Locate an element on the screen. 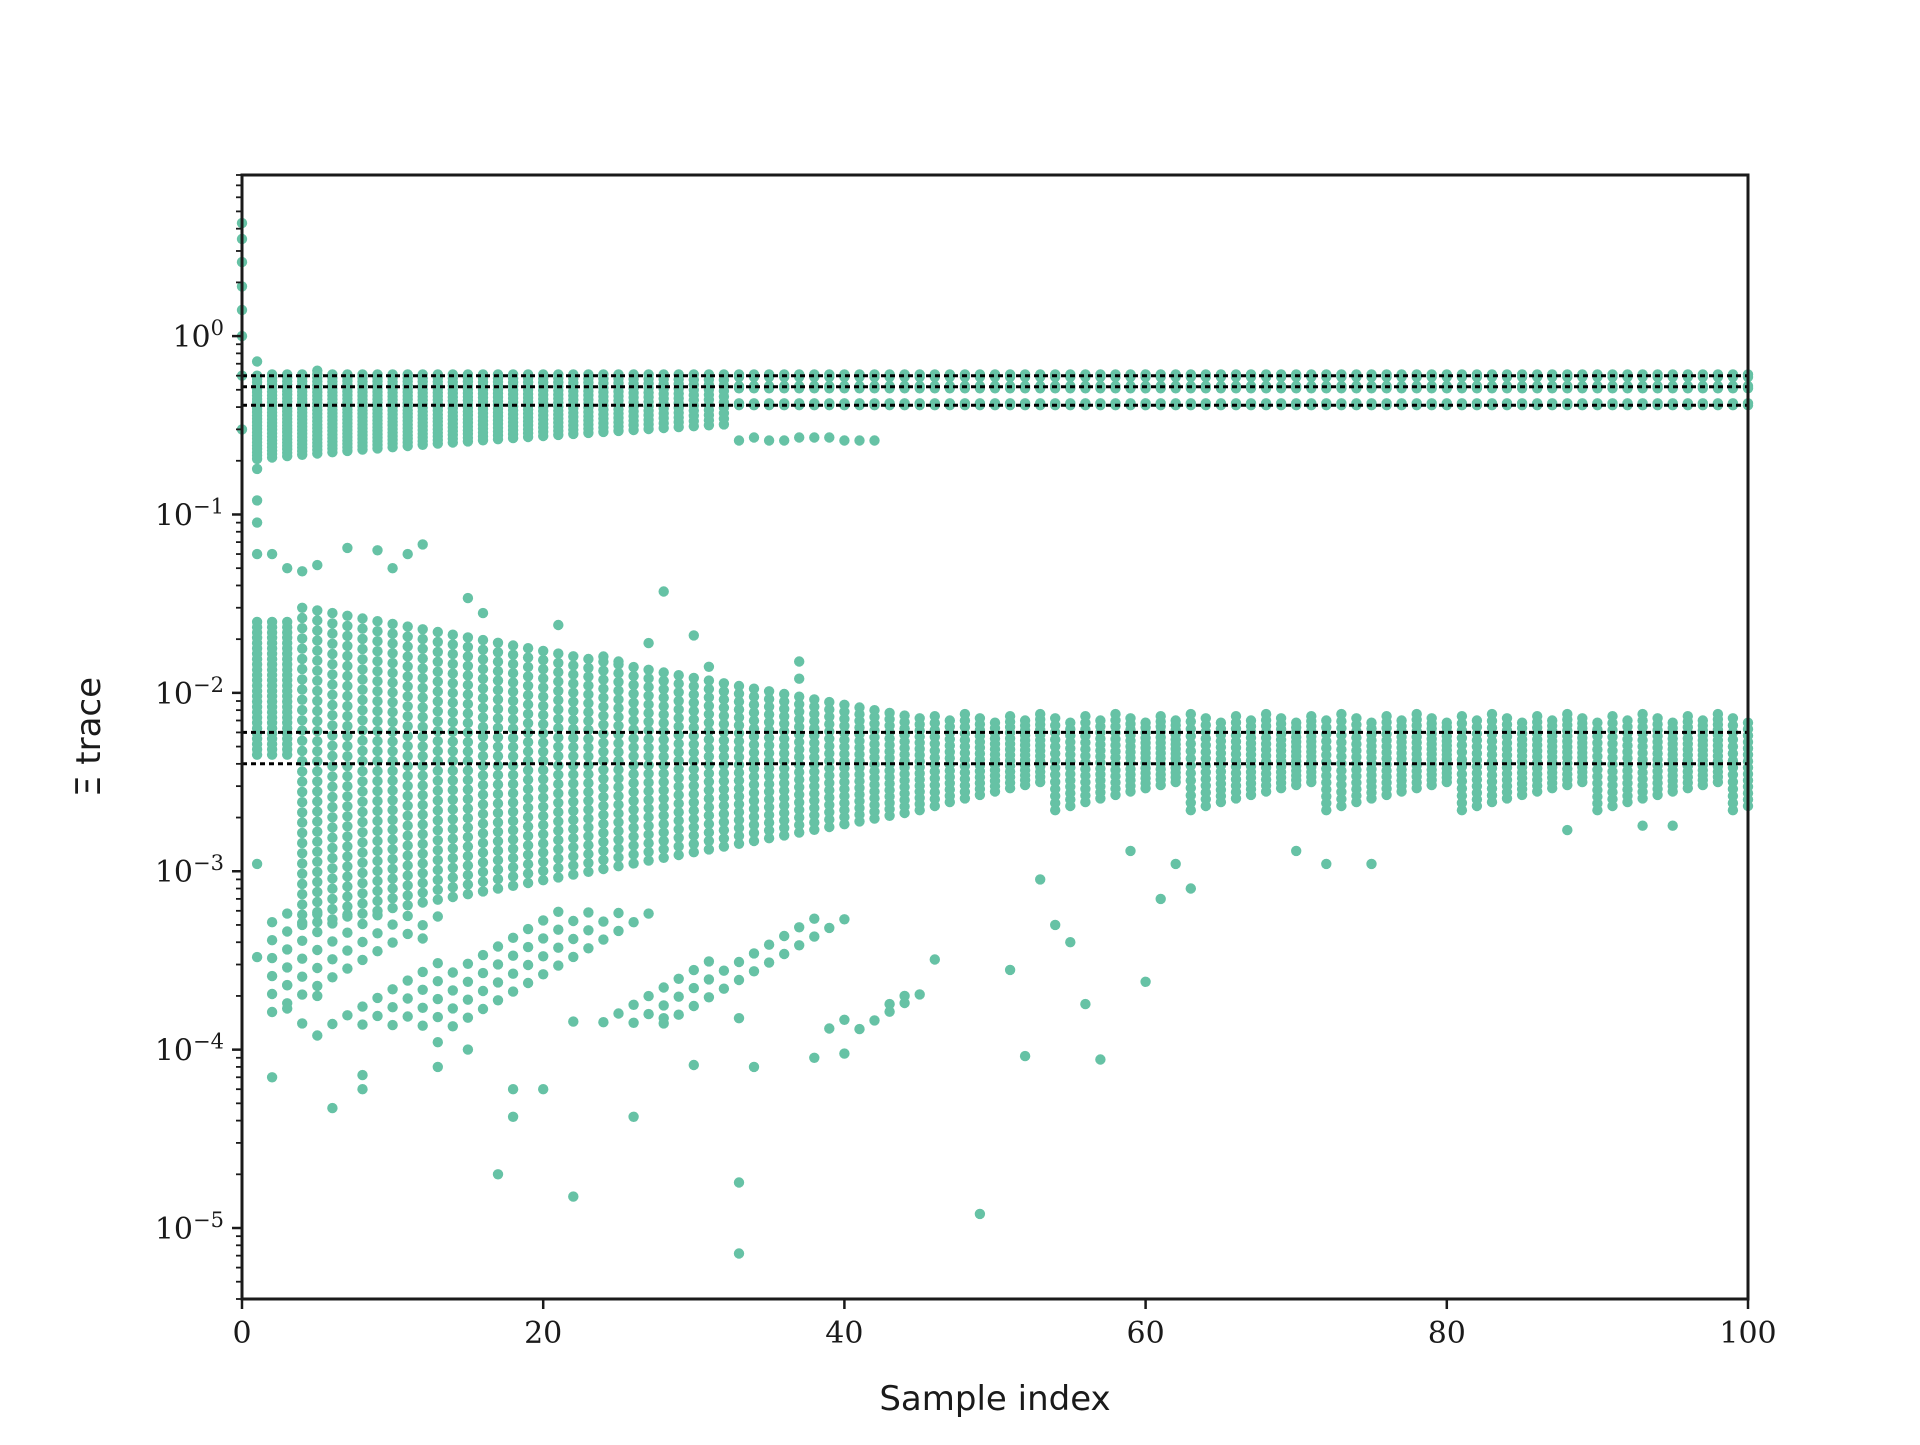  x-tick-label: 80 is located at coordinates (1447, 1333).